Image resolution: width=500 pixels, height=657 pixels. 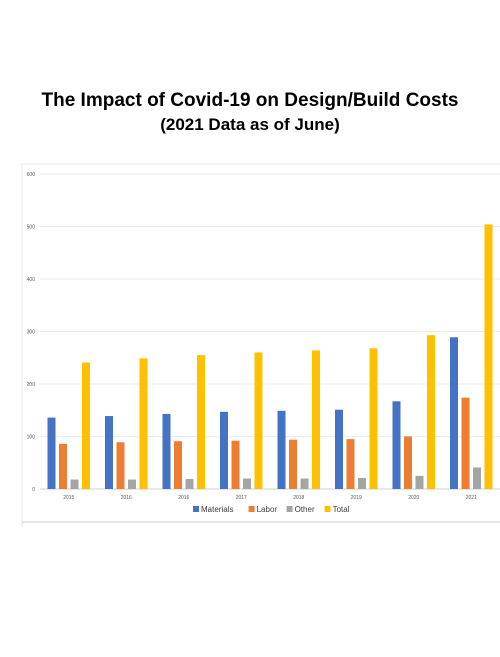 What do you see at coordinates (350, 464) in the screenshot?
I see `bar-labor-2019` at bounding box center [350, 464].